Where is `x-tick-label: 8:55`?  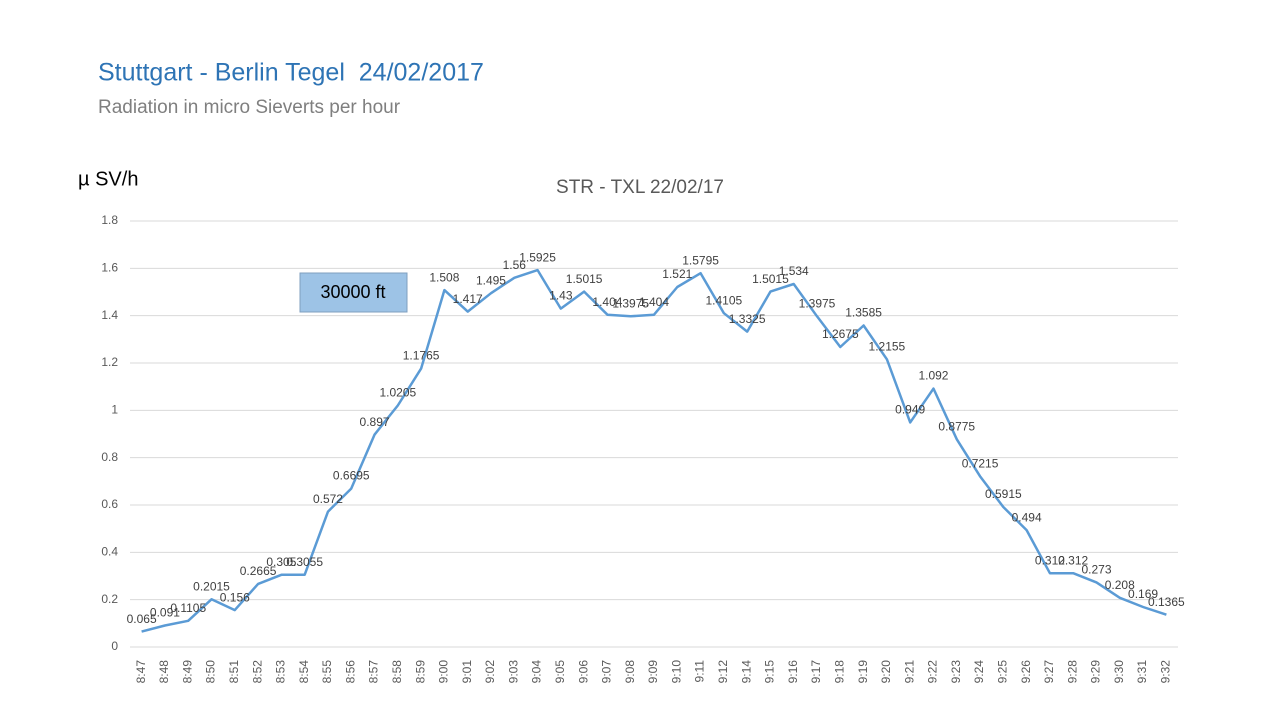
x-tick-label: 8:55 is located at coordinates (327, 672).